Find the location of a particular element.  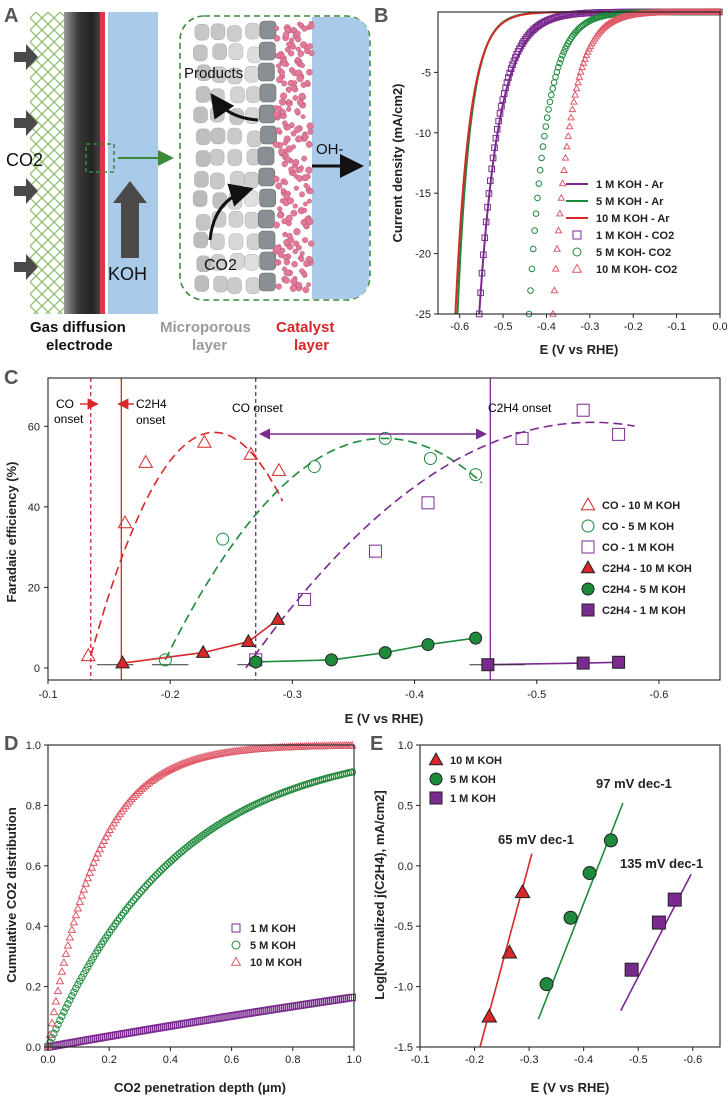

co-onset-label-b: onset is located at coordinates (69, 419).